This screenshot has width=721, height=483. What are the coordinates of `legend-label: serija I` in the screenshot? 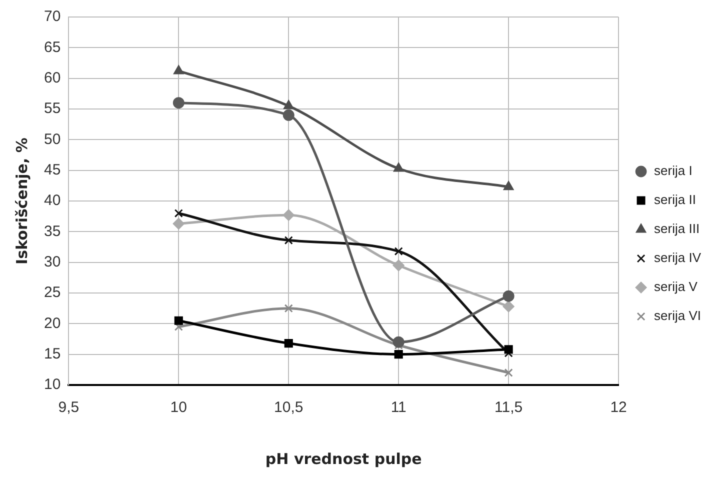 It's located at (673, 170).